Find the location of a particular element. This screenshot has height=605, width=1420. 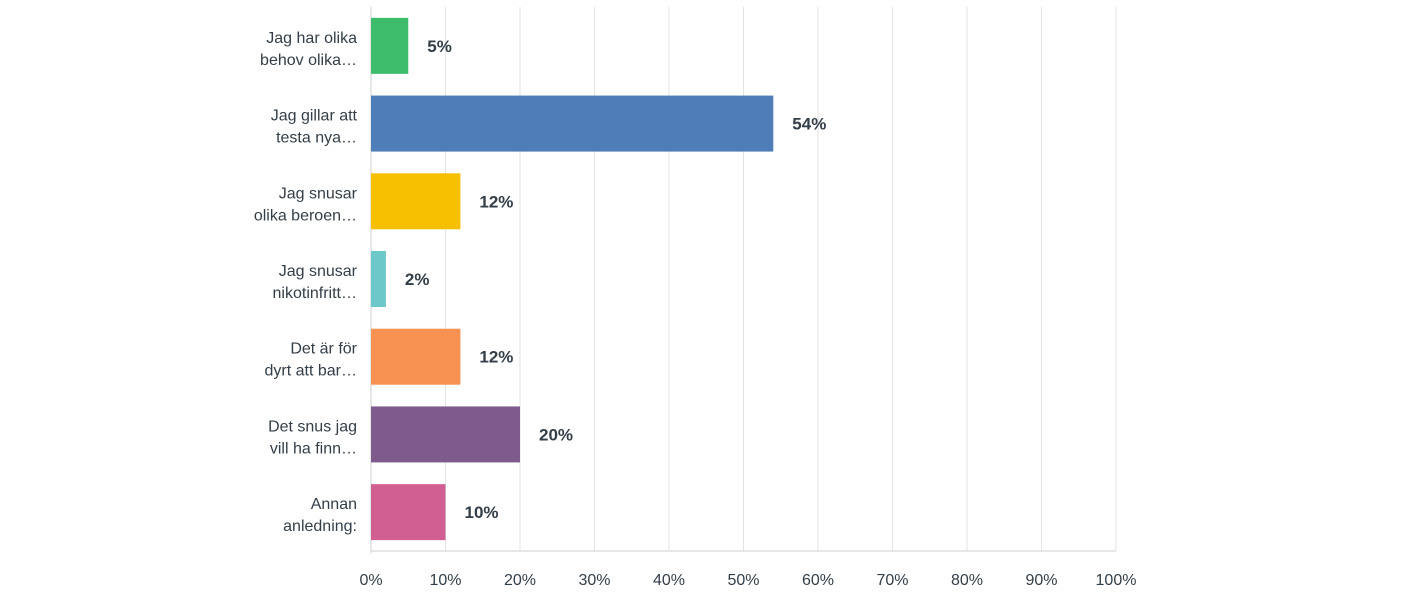

category-label-line: Det är för is located at coordinates (323, 349).